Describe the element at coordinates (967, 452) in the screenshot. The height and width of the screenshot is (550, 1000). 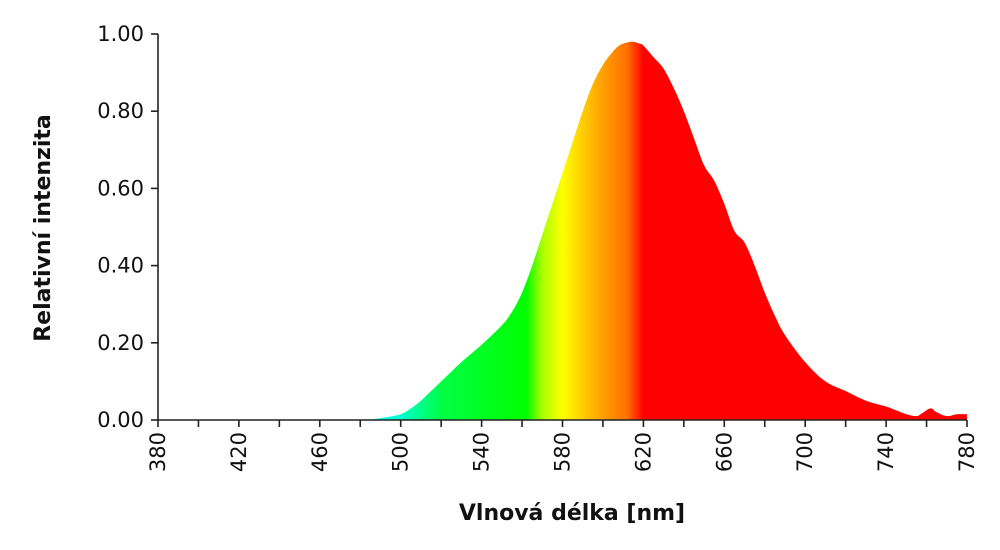
I see `x-tick-label: 780` at that location.